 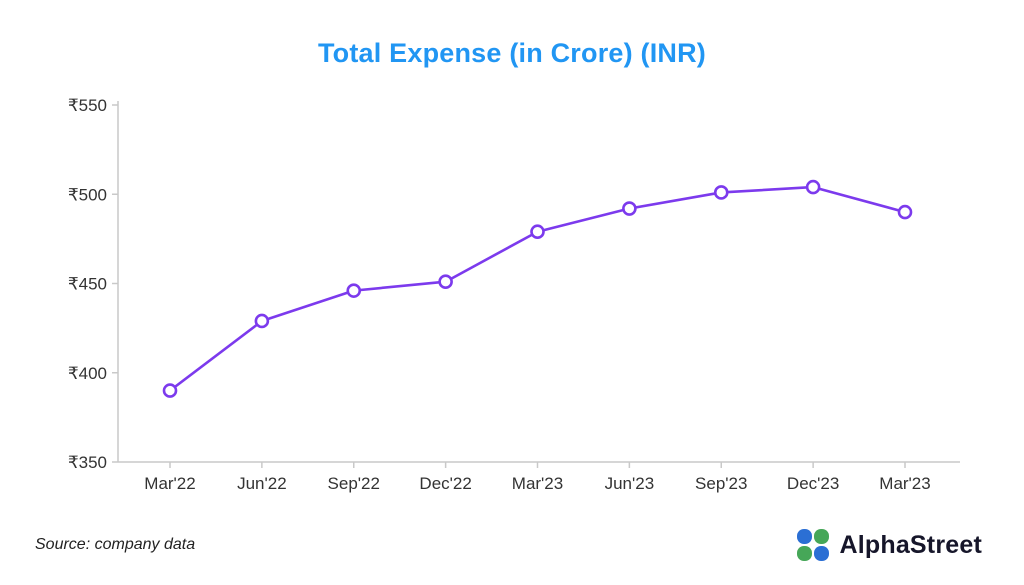 I want to click on chart-footer: Source: company data AlphaStreet, so click(x=512, y=545).